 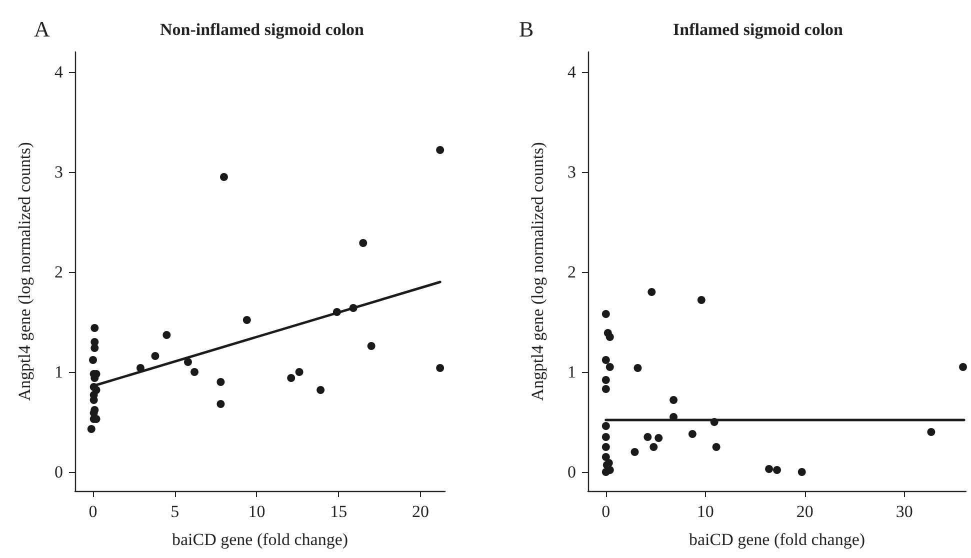 What do you see at coordinates (262, 29) in the screenshot?
I see `chart-title: Non-inflamed sigmoid colon` at bounding box center [262, 29].